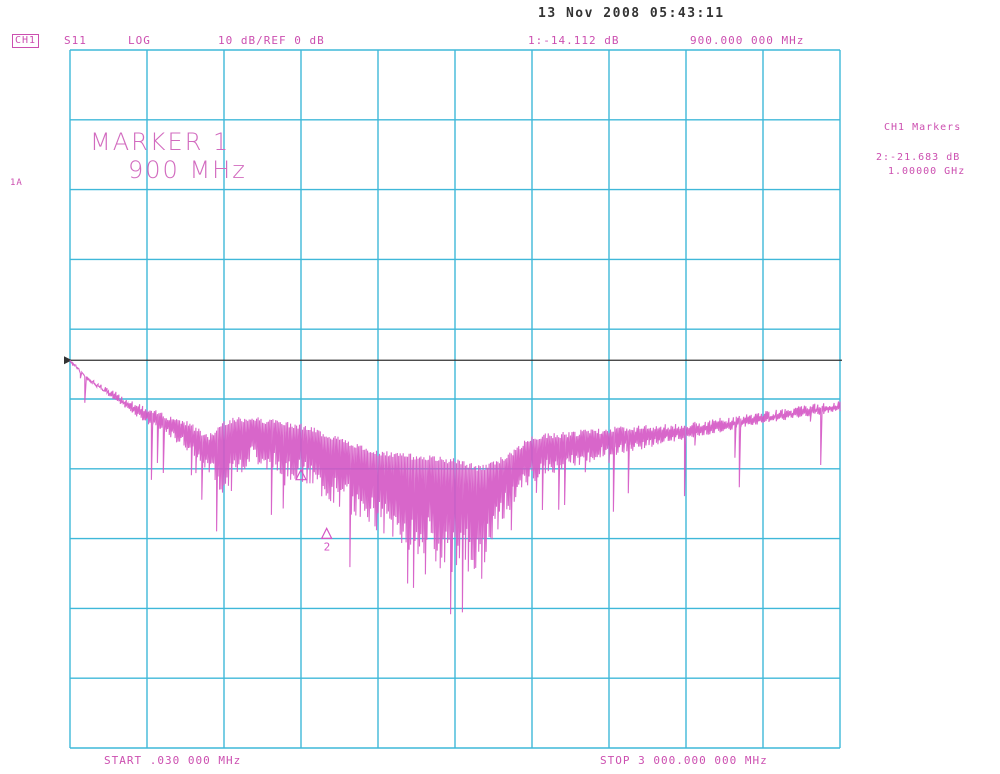 The width and height of the screenshot is (1000, 774). Describe the element at coordinates (918, 157) in the screenshot. I see `marker2-value: 2:-21.683 dB` at that location.